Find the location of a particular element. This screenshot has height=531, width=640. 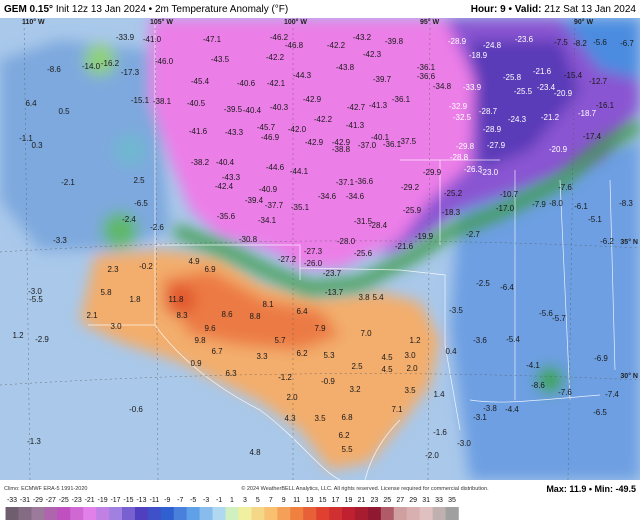

colorbar-label: 31 is located at coordinates (426, 500).